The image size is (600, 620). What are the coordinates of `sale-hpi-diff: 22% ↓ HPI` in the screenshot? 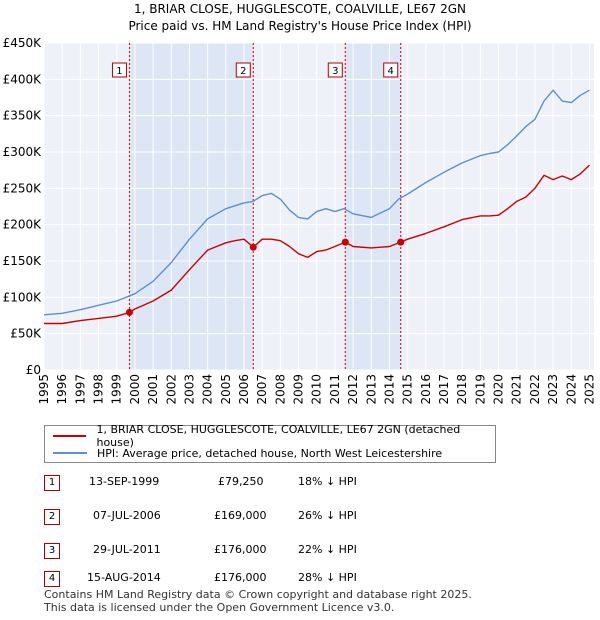 It's located at (327, 549).